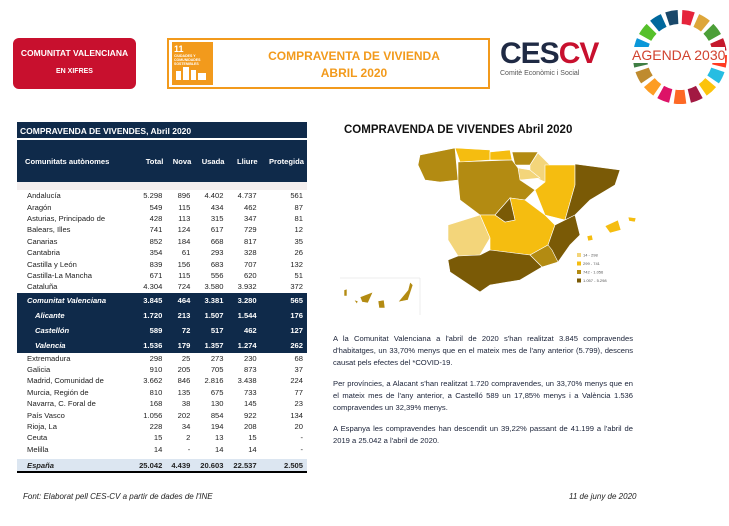 The height and width of the screenshot is (526, 729). Describe the element at coordinates (590, 255) in the screenshot. I see `legend-label: 14 - 298` at that location.